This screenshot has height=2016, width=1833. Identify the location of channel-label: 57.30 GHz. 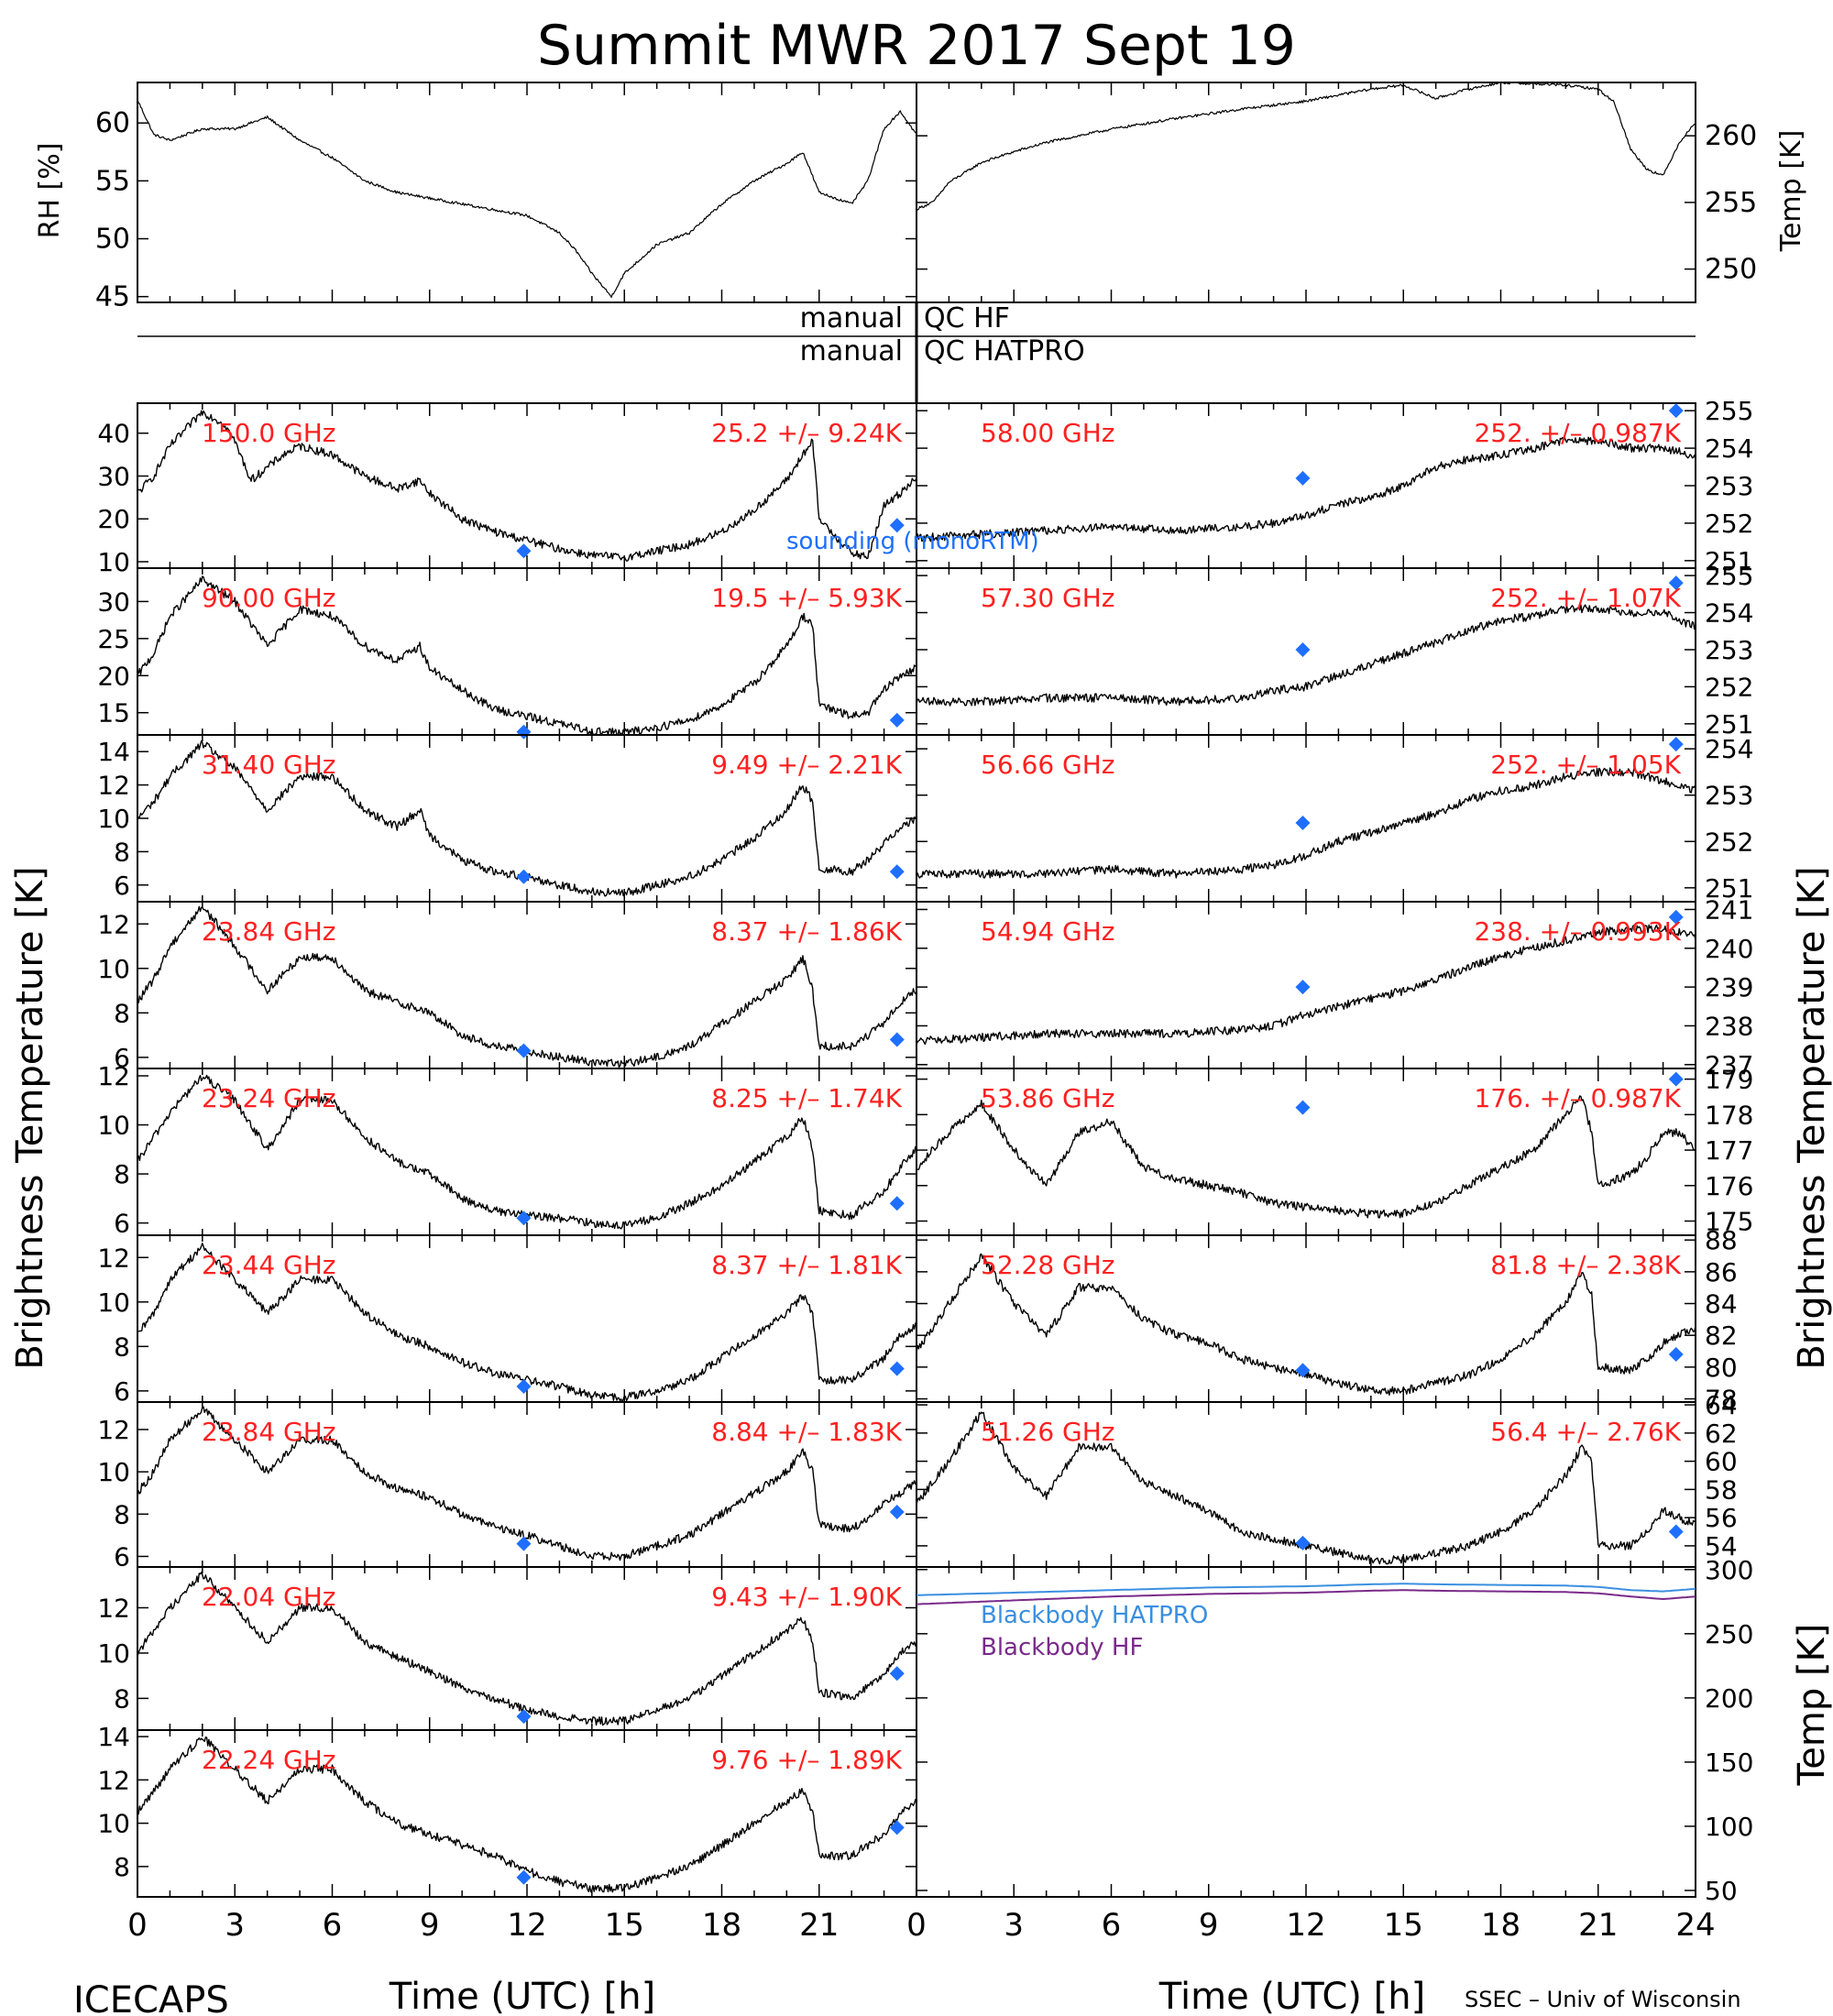
(1048, 598).